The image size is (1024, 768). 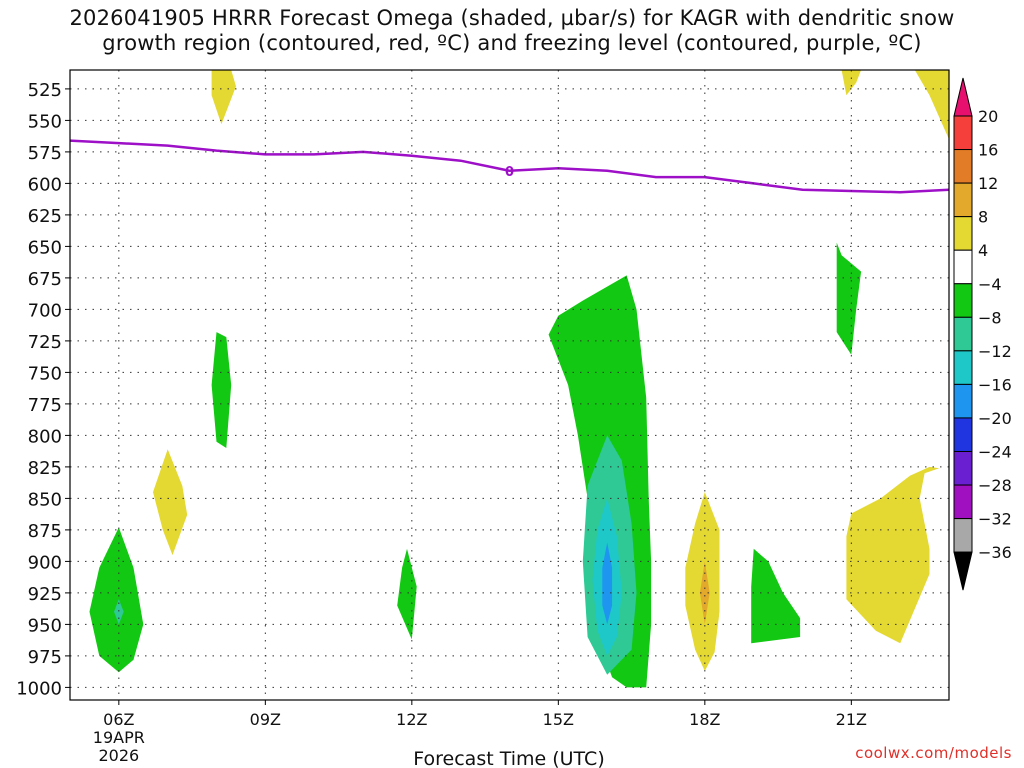 I want to click on y-tick-label-675: 675, so click(x=45, y=279).